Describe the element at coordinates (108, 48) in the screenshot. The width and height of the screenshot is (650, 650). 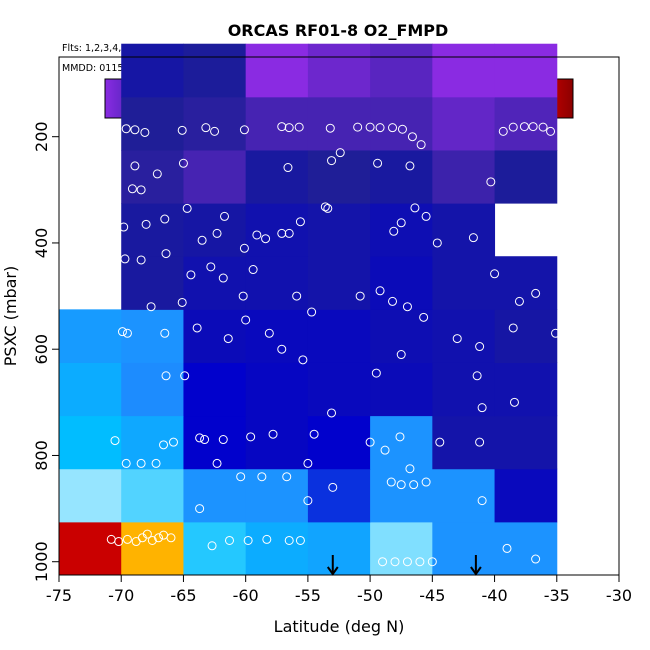
I see `flights-note: Flts: 1,2,3,4,5,6,7,8` at that location.